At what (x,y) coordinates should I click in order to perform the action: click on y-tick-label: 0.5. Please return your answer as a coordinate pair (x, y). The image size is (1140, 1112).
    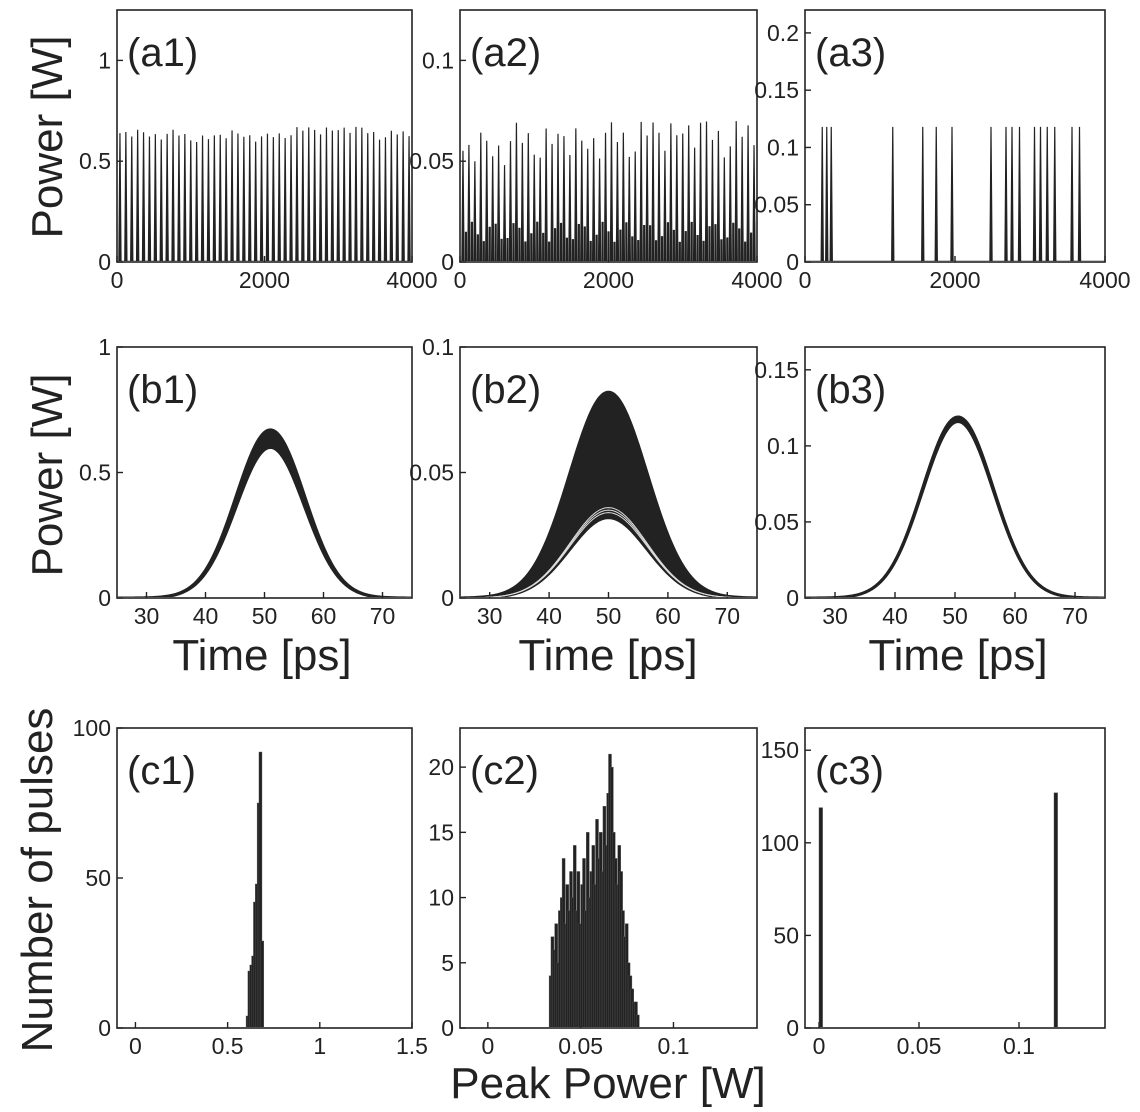
    Looking at the image, I should click on (95, 161).